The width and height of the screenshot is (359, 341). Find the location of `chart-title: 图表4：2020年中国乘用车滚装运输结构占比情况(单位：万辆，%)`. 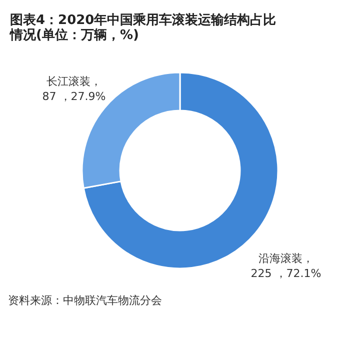

chart-title: 图表4：2020年中国乘用车滚装运输结构占比情况(单位：万辆，%) is located at coordinates (142, 27).